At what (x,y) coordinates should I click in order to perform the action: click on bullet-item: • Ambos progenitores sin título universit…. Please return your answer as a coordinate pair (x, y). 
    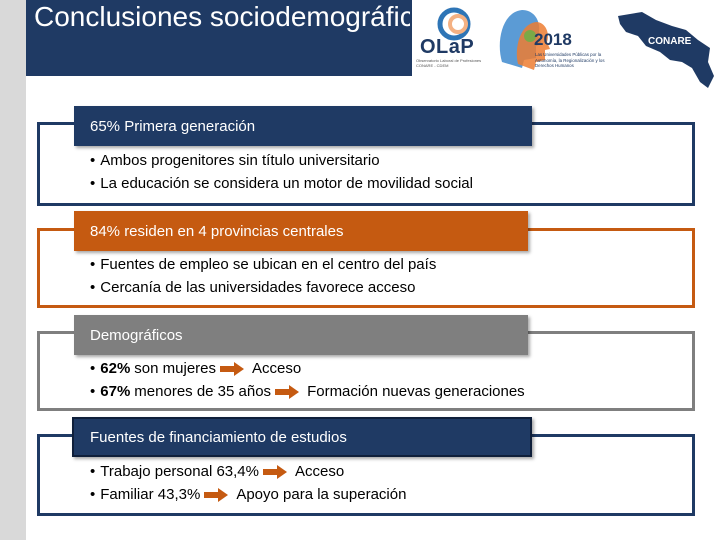
    Looking at the image, I should click on (281, 160).